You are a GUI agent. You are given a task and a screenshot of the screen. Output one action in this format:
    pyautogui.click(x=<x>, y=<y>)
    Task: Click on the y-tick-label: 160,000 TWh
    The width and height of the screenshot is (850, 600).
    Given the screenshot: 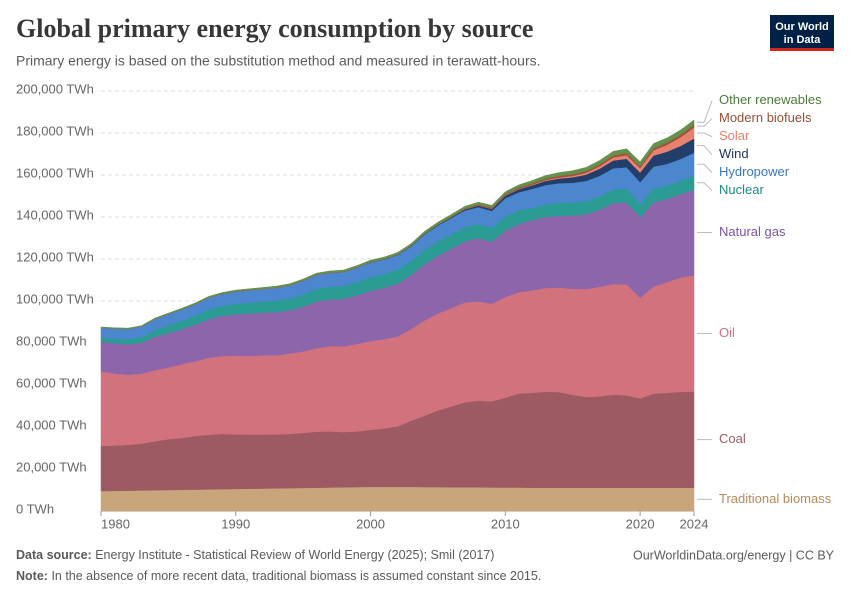 What is the action you would take?
    pyautogui.click(x=55, y=172)
    